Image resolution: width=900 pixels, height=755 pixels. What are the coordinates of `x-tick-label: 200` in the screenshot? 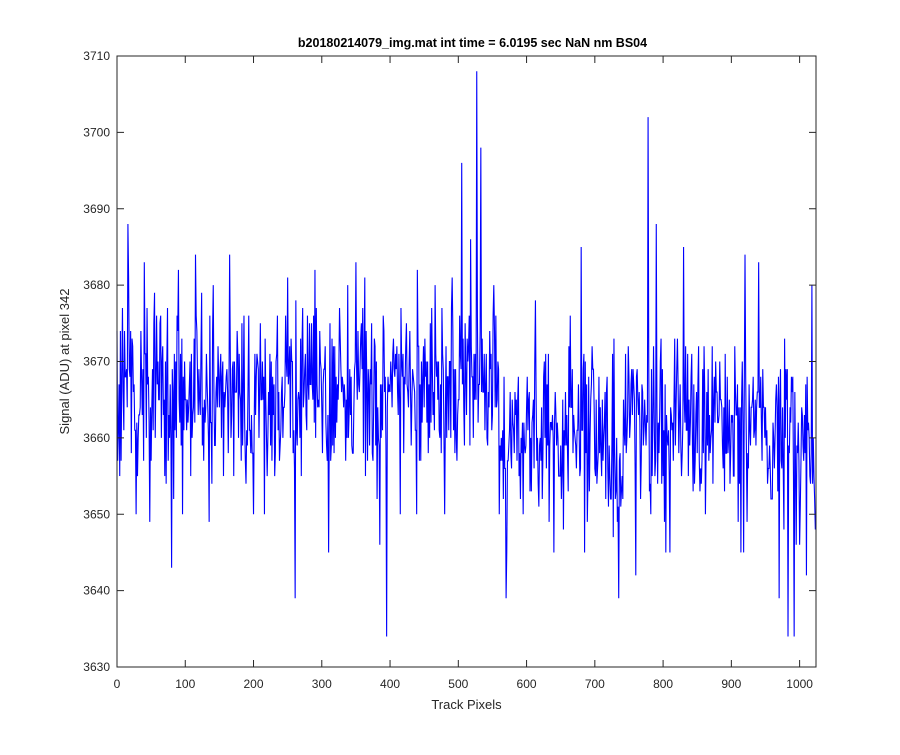 It's located at (254, 684).